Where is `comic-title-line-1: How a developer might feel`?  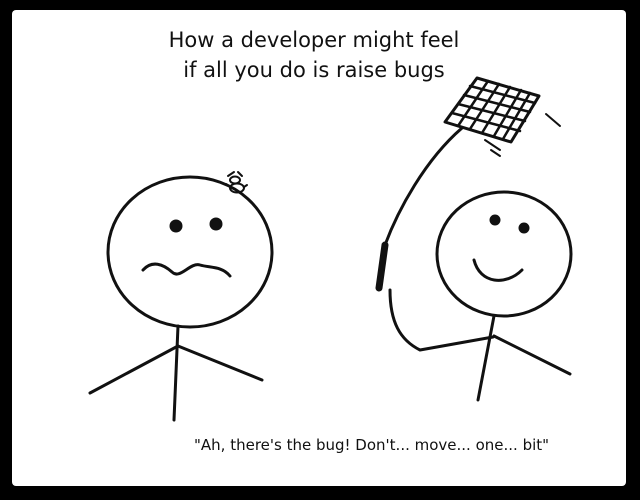
comic-title-line-1: How a developer might feel is located at coordinates (314, 40).